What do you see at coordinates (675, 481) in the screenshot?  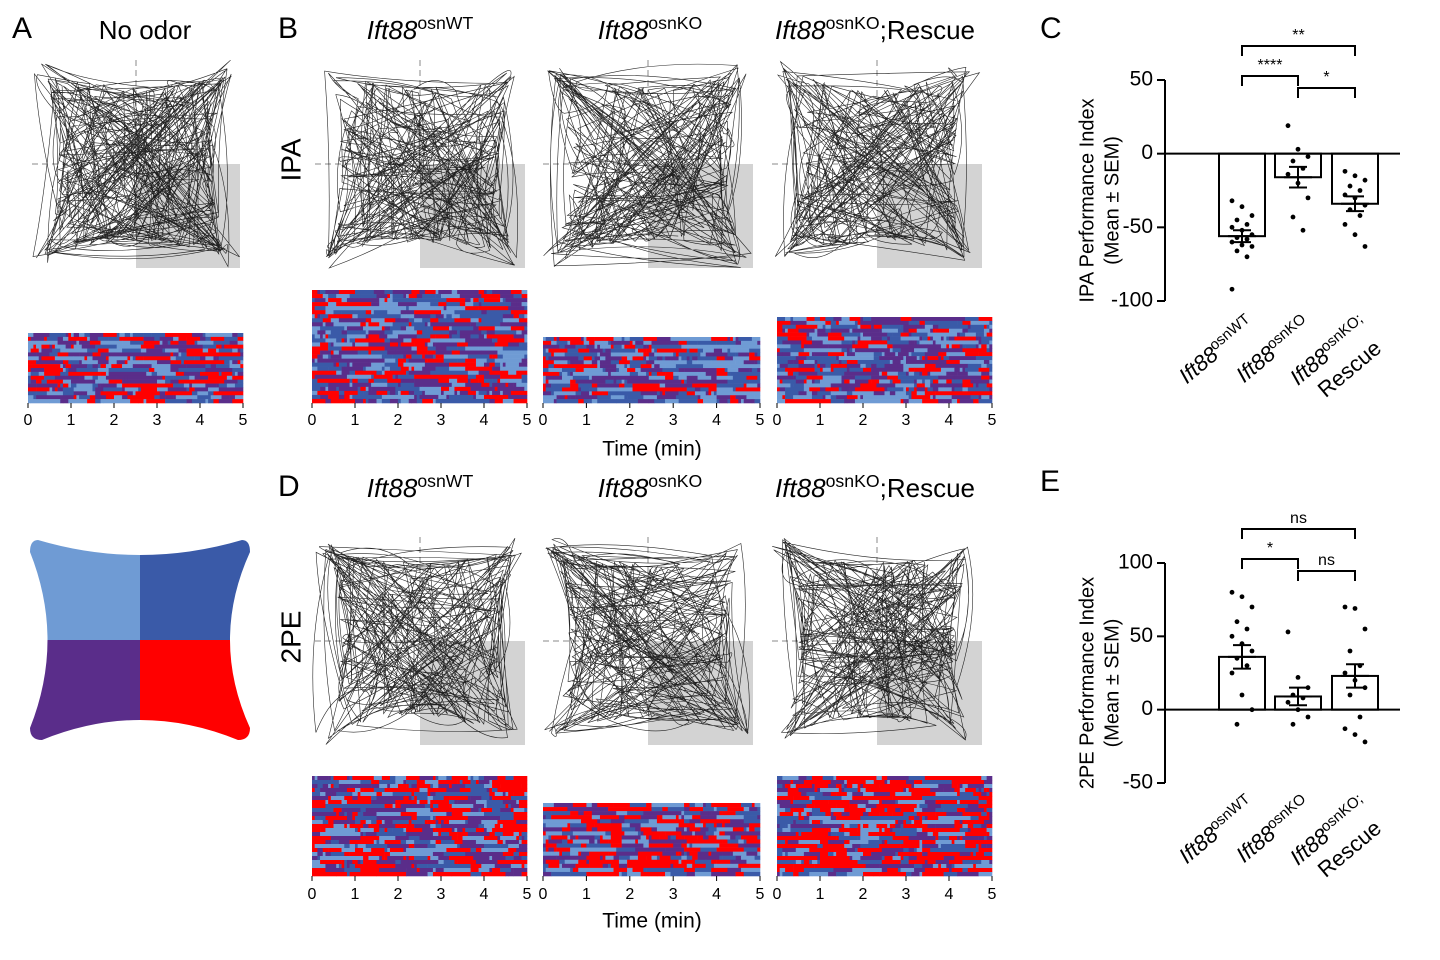 I see `genotype-title-part: osnKO` at bounding box center [675, 481].